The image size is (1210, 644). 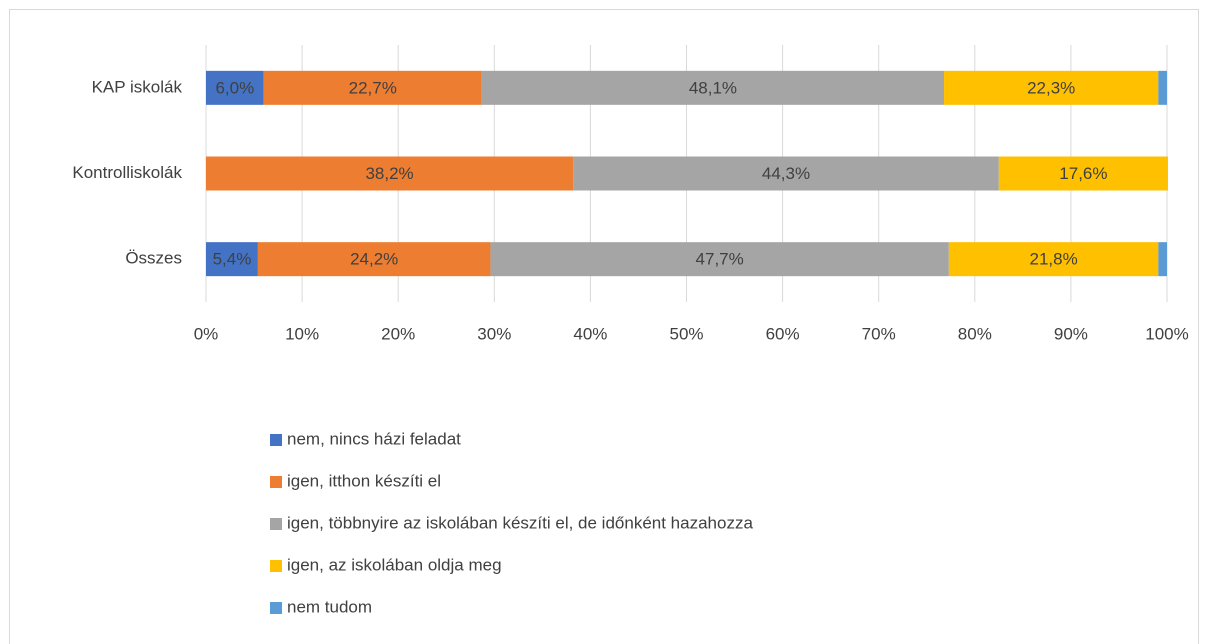 What do you see at coordinates (494, 333) in the screenshot?
I see `x-tick-label: 30%` at bounding box center [494, 333].